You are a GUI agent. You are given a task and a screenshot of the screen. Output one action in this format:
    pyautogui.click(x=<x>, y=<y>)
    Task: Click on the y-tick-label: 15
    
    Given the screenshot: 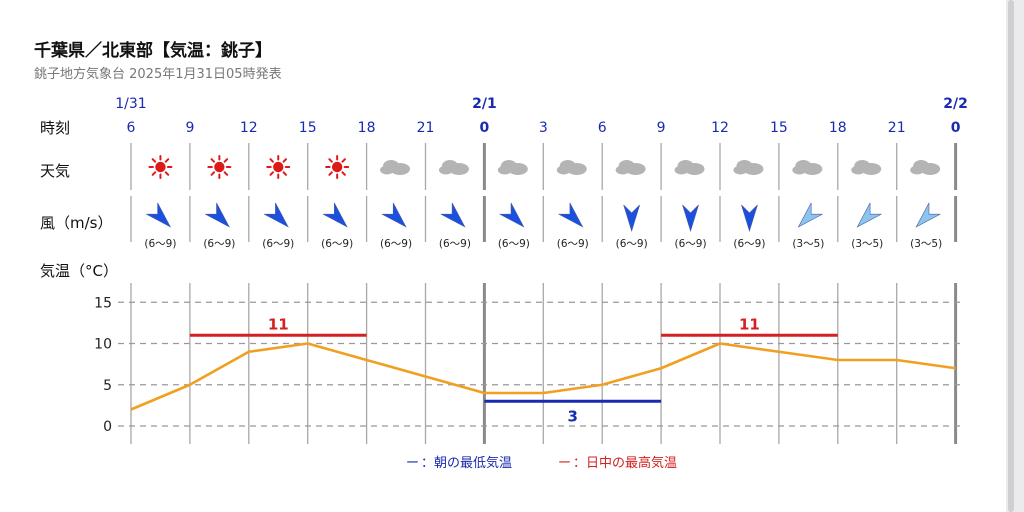 What is the action you would take?
    pyautogui.click(x=103, y=303)
    